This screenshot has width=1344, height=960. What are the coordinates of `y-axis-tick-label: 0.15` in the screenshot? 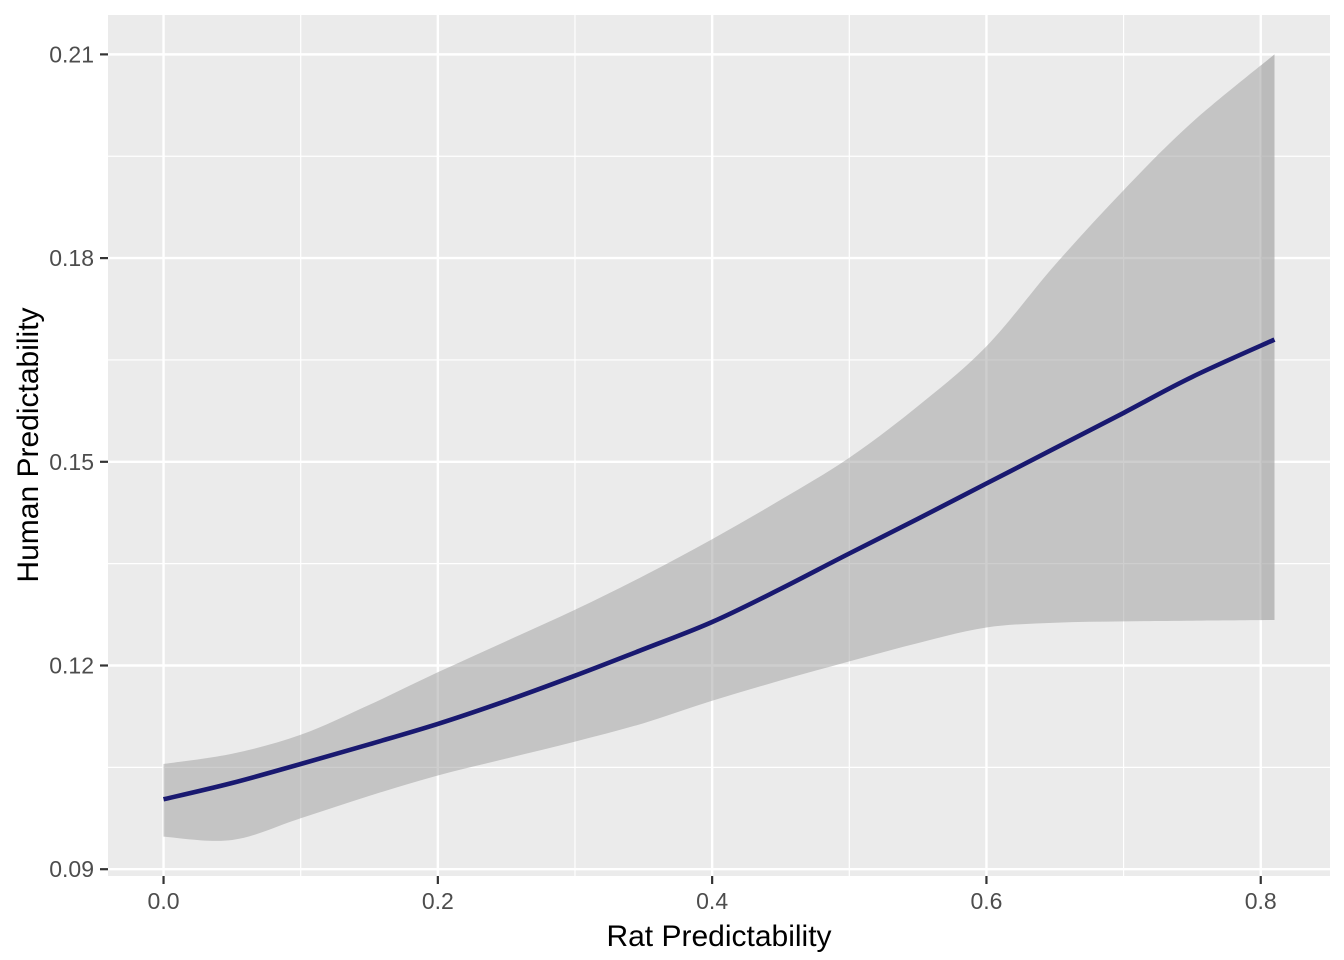 It's located at (71, 462).